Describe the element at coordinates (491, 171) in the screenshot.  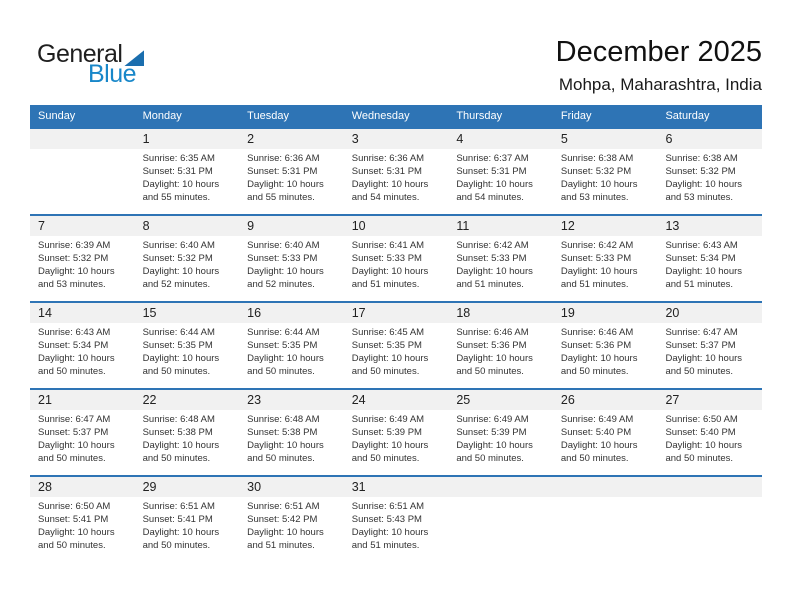
I see `sunset-text: Sunset: 5:31 PM` at that location.